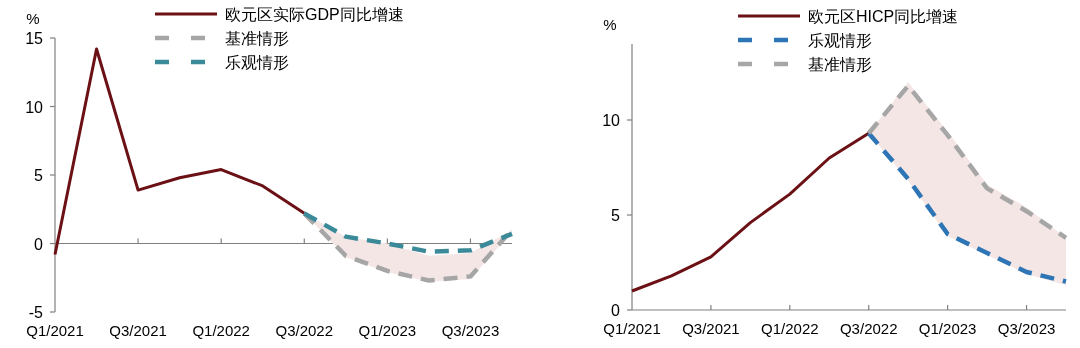 This screenshot has width=1080, height=348. Describe the element at coordinates (314, 14) in the screenshot. I see `legend-label: 欧元区实际GDP同比增速` at that location.